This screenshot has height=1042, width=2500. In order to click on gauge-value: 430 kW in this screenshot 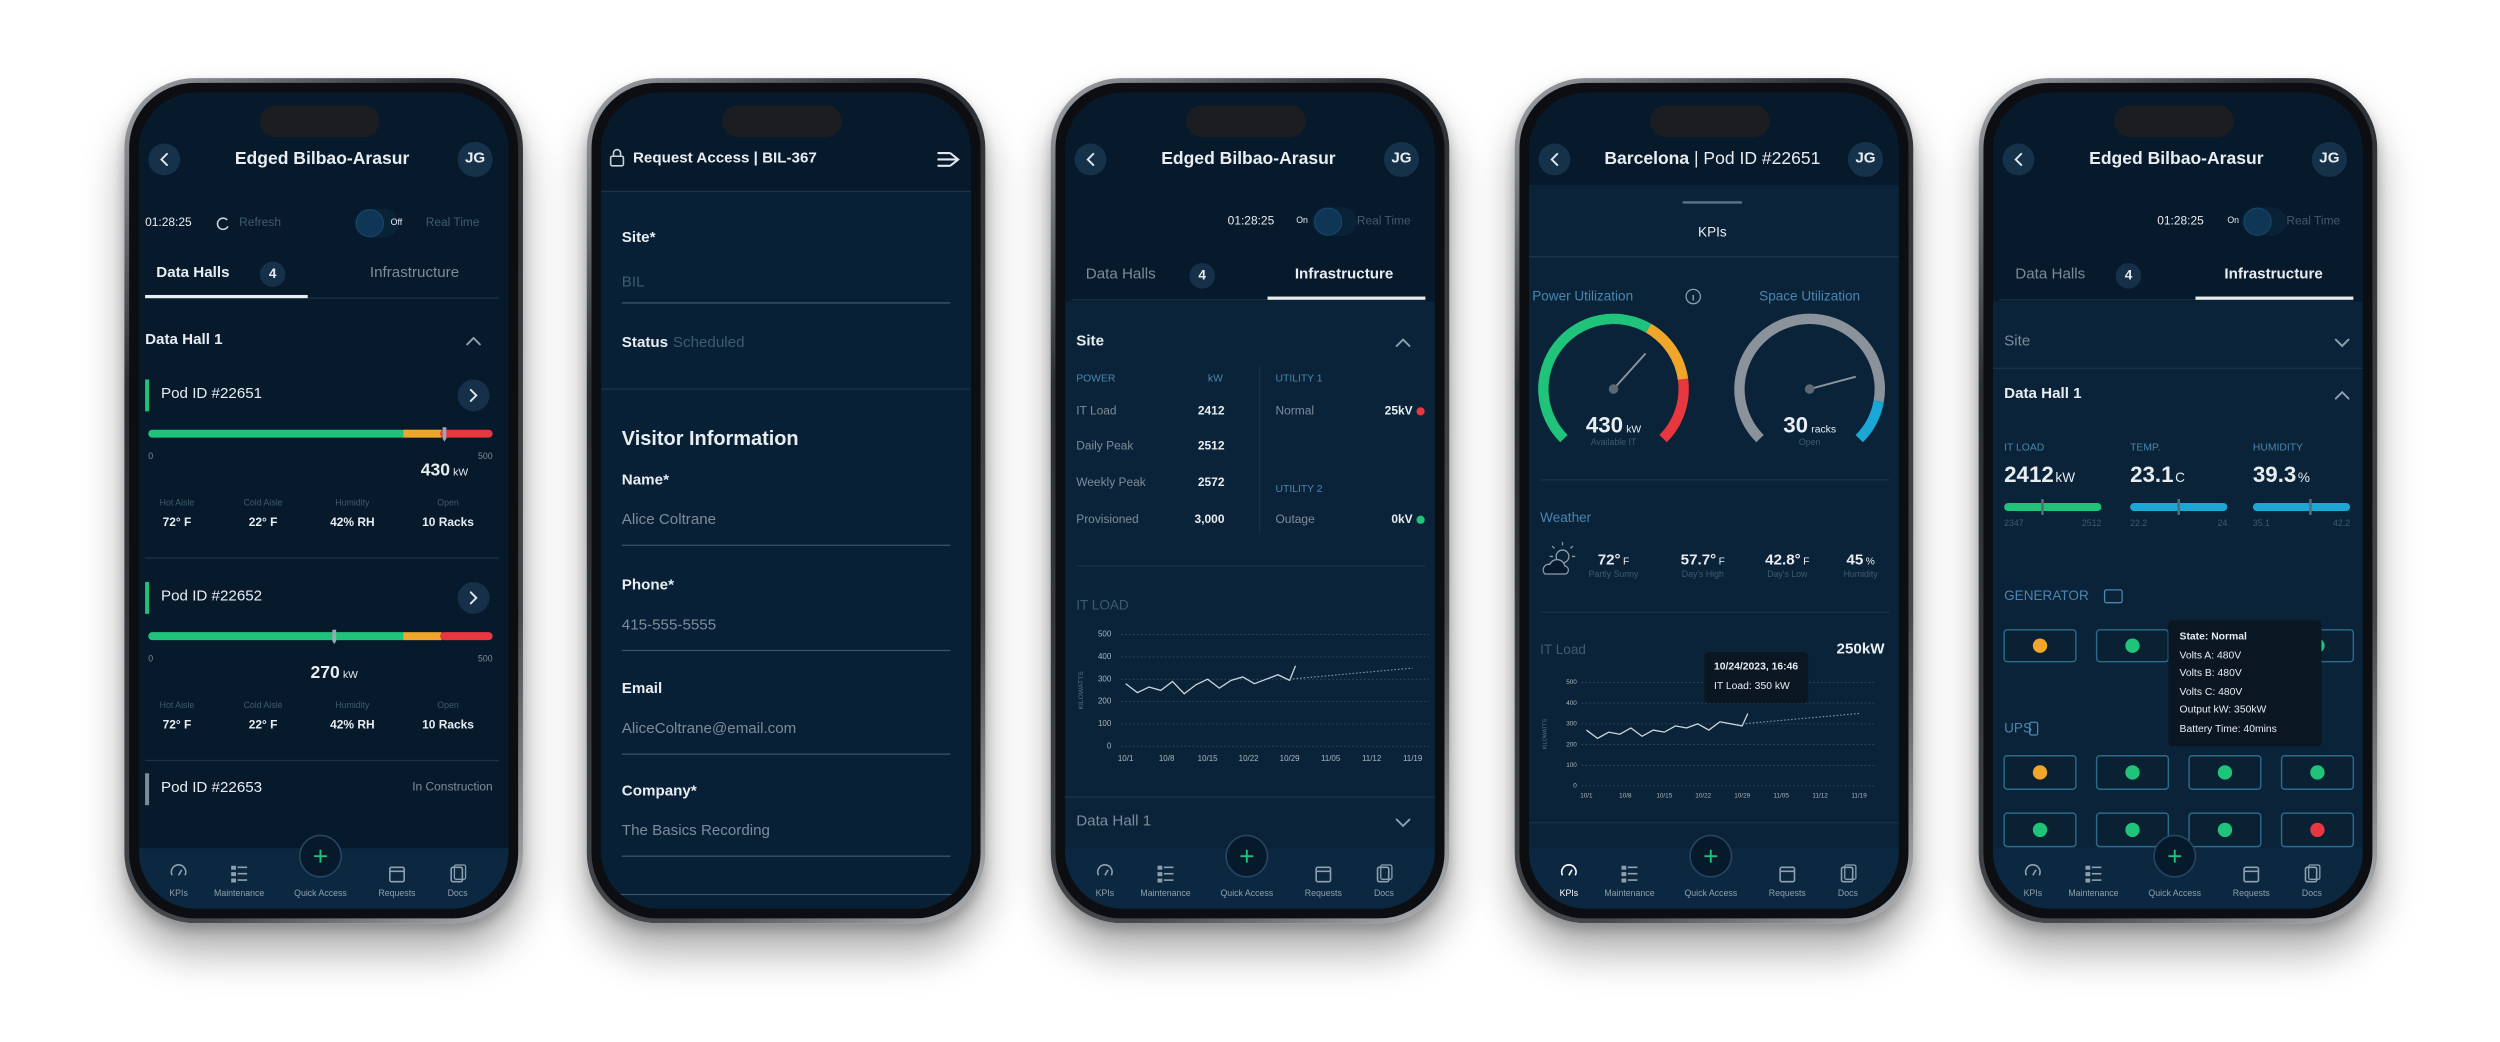, I will do `click(1613, 426)`.